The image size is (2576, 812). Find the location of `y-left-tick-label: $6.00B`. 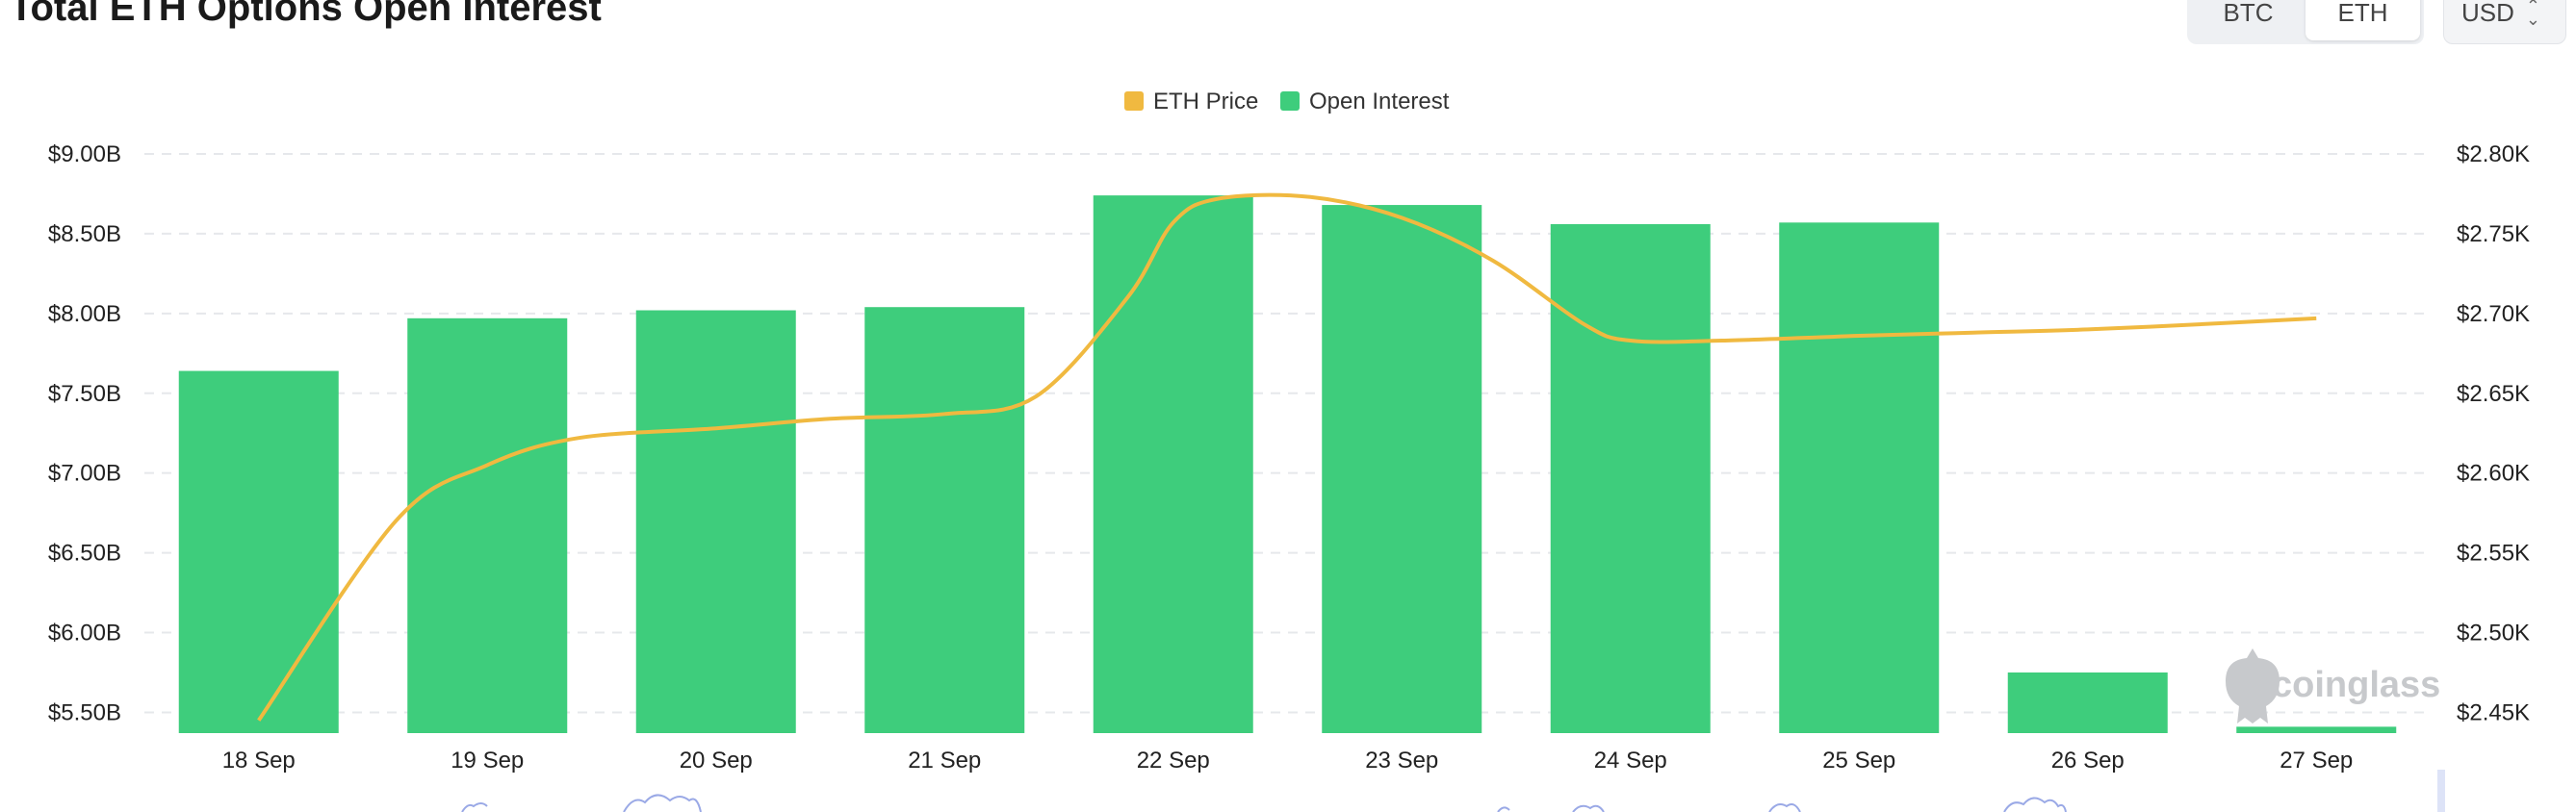

y-left-tick-label: $6.00B is located at coordinates (84, 634).